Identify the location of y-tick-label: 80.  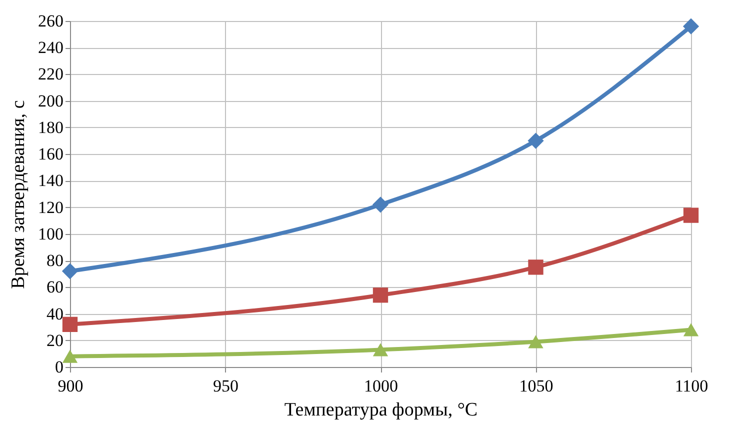
(55, 260).